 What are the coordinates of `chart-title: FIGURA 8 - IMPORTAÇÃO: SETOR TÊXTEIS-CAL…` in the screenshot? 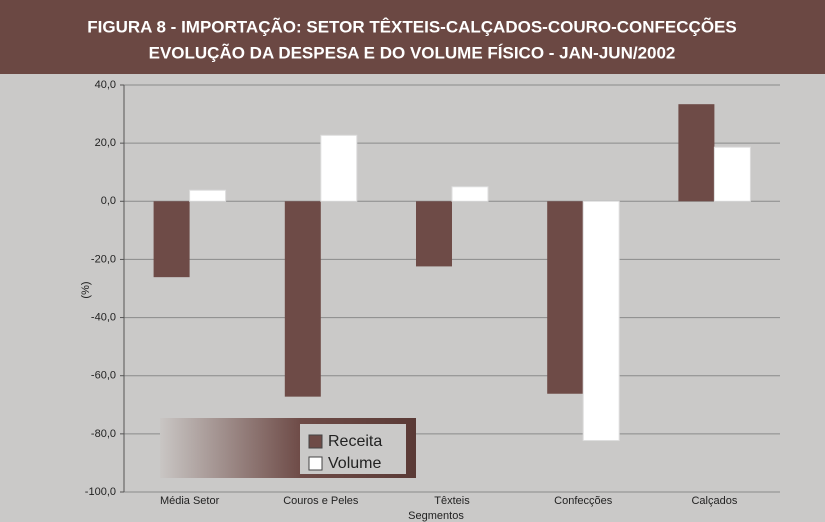 It's located at (411, 26).